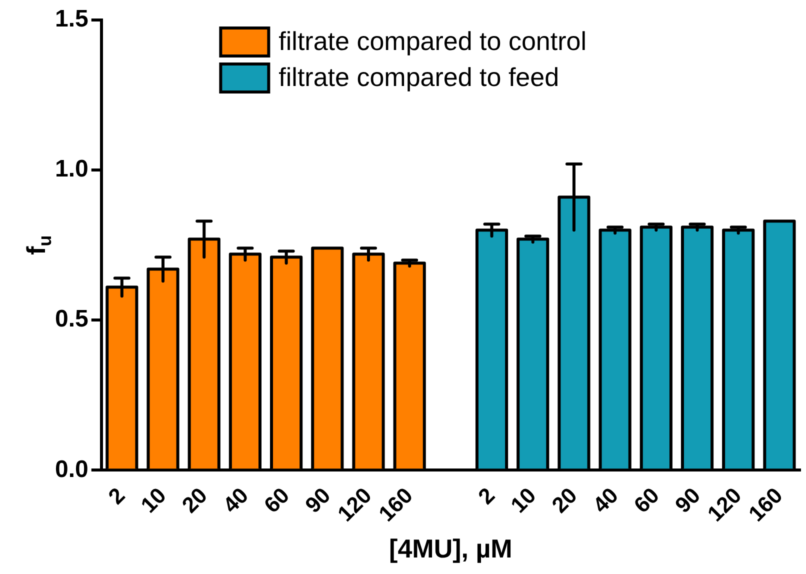 Image resolution: width=806 pixels, height=574 pixels. I want to click on y-tick-label: 1.5, so click(71, 19).